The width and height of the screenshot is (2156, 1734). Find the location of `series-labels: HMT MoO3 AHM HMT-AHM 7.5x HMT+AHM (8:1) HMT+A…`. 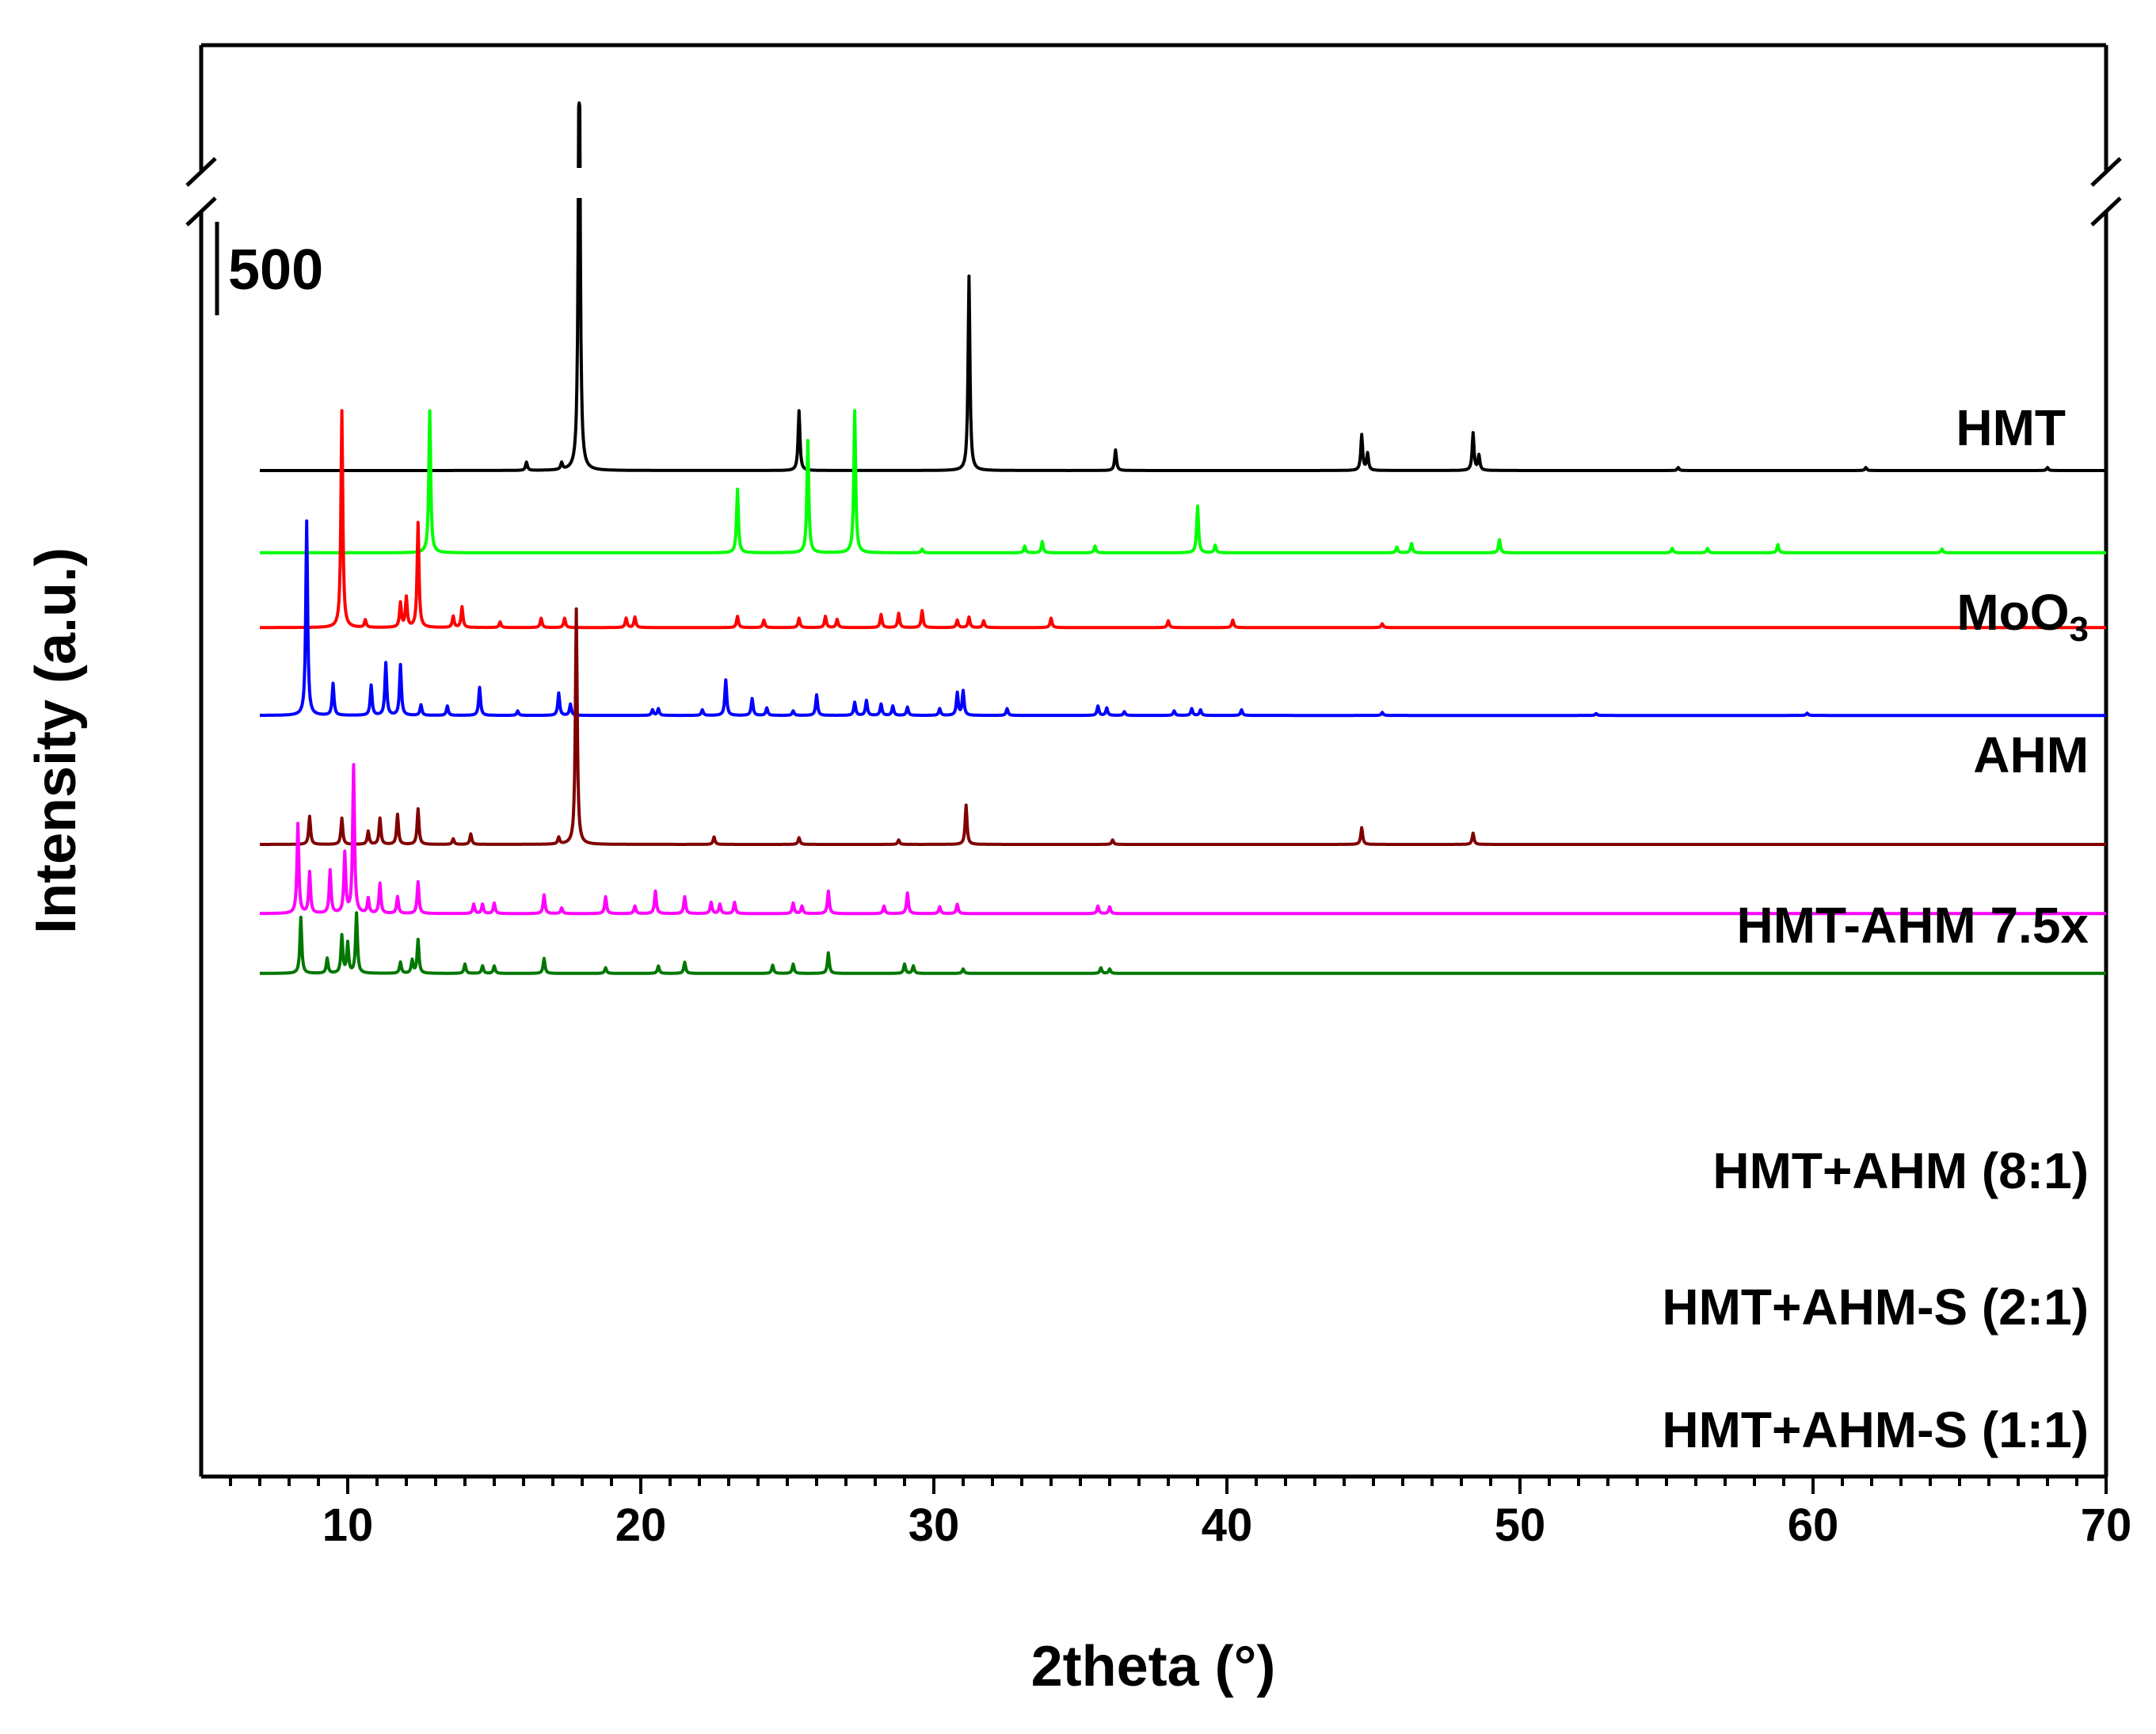

series-labels: HMT MoO3 AHM HMT-AHM 7.5x HMT+AHM (8:1) HMT+A… is located at coordinates (1876, 928).